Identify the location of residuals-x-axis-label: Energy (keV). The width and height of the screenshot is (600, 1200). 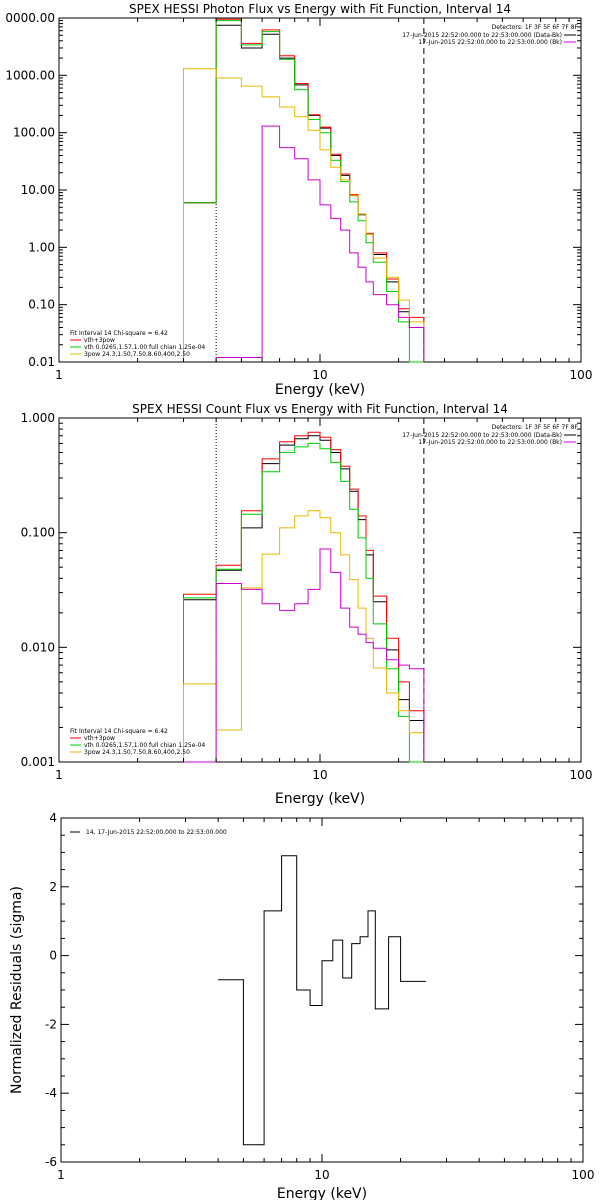
(322, 1193).